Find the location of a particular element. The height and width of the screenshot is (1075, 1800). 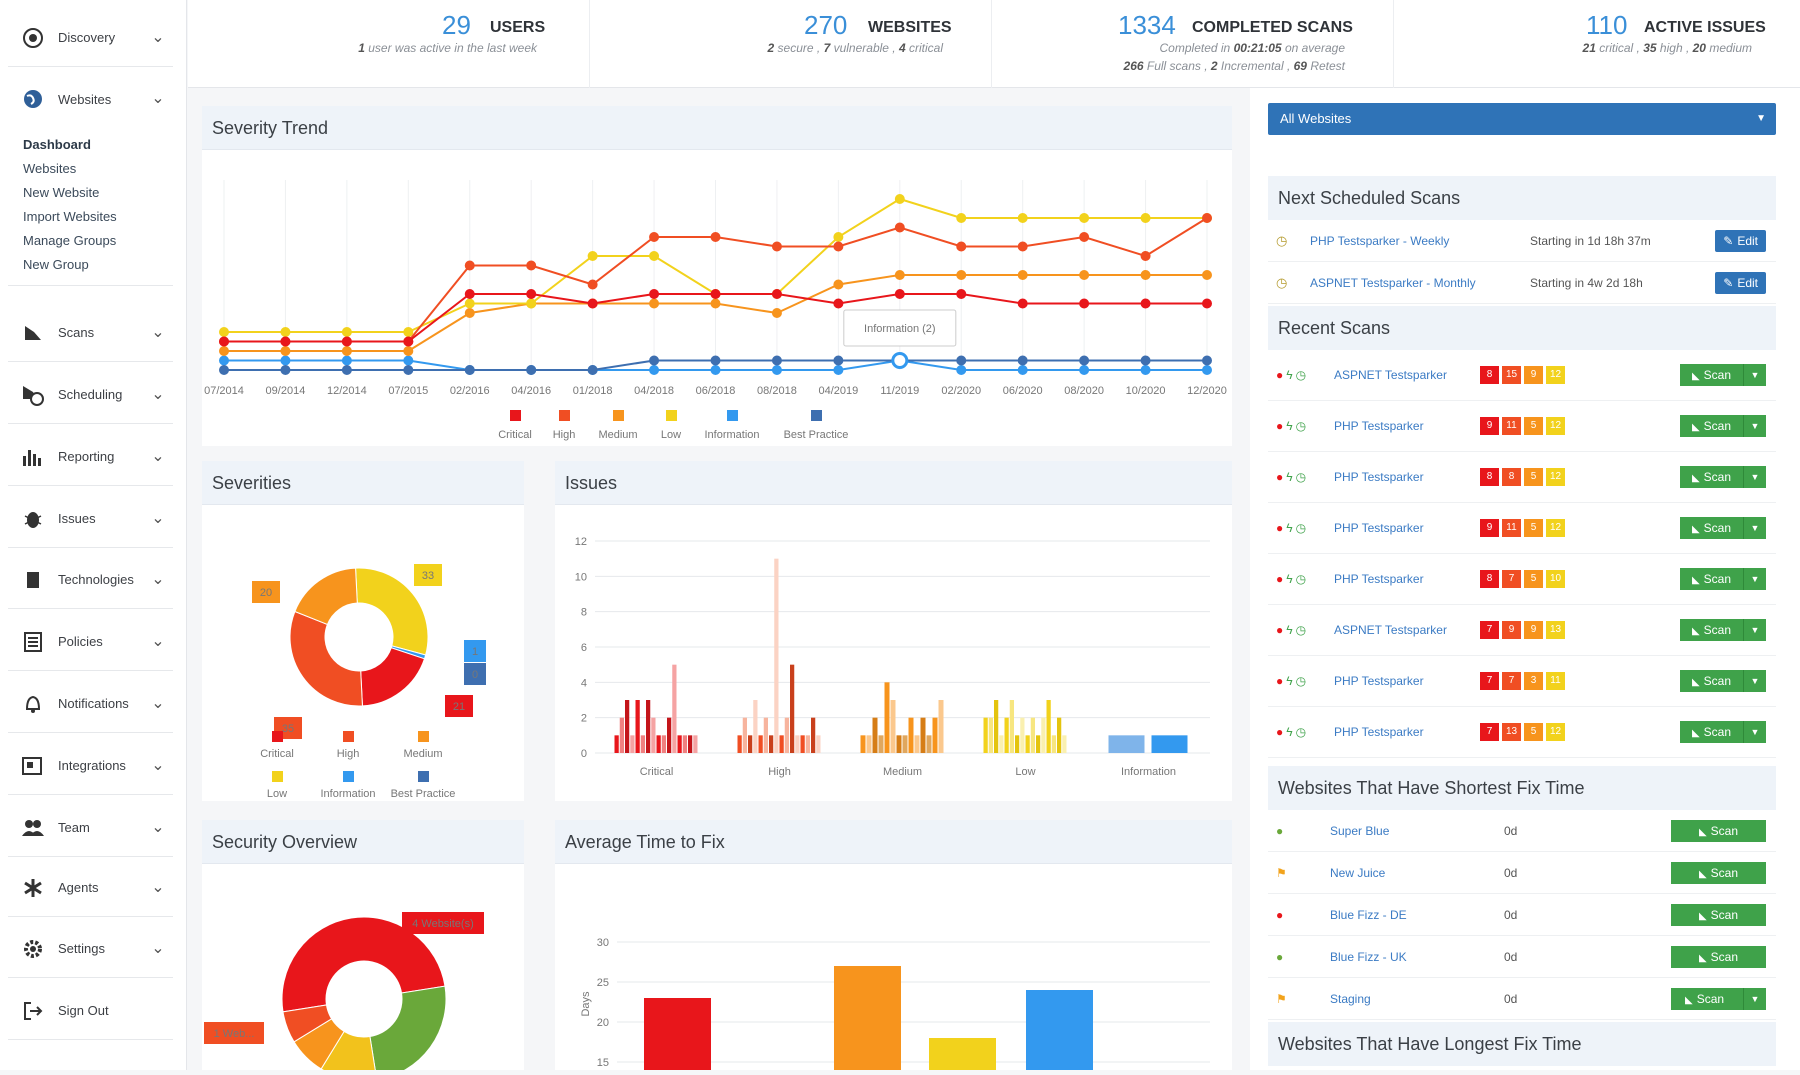

scheduled-scan-name: PHP Testsparker - Weekly is located at coordinates (1380, 240).